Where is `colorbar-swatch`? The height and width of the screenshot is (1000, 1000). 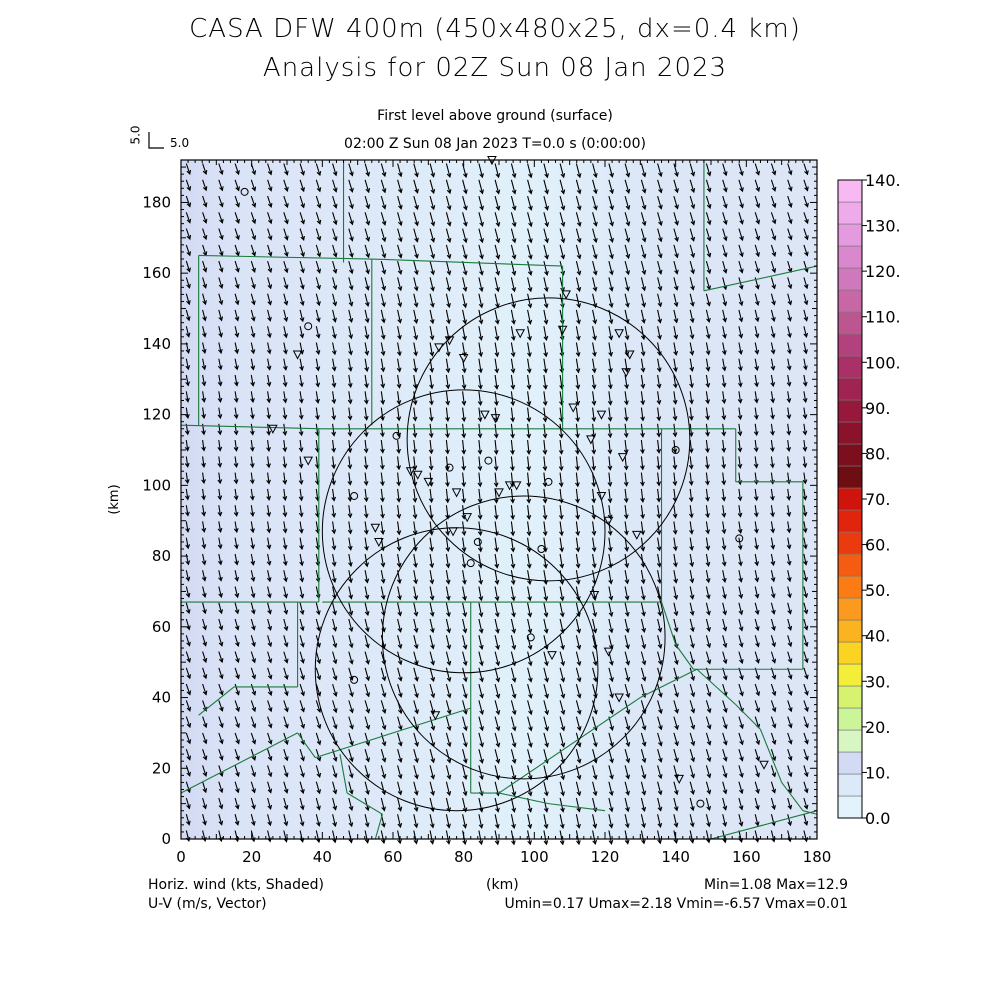 colorbar-swatch is located at coordinates (850, 323).